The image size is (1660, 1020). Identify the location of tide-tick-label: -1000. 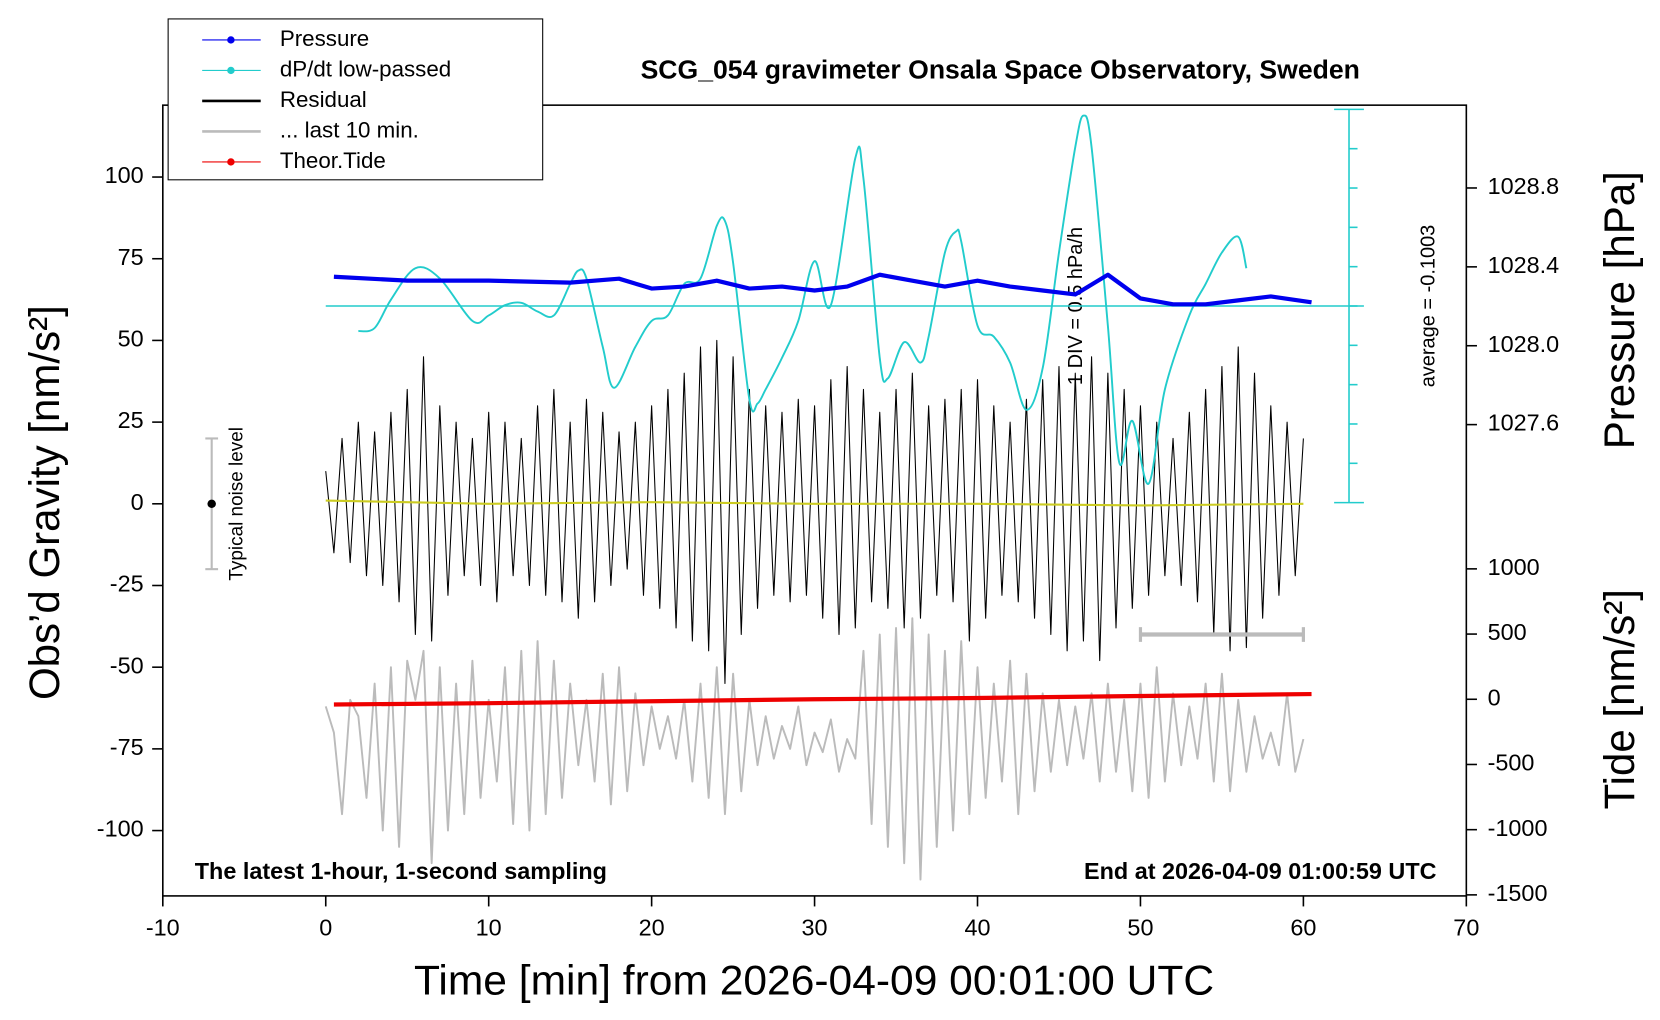
(1518, 828).